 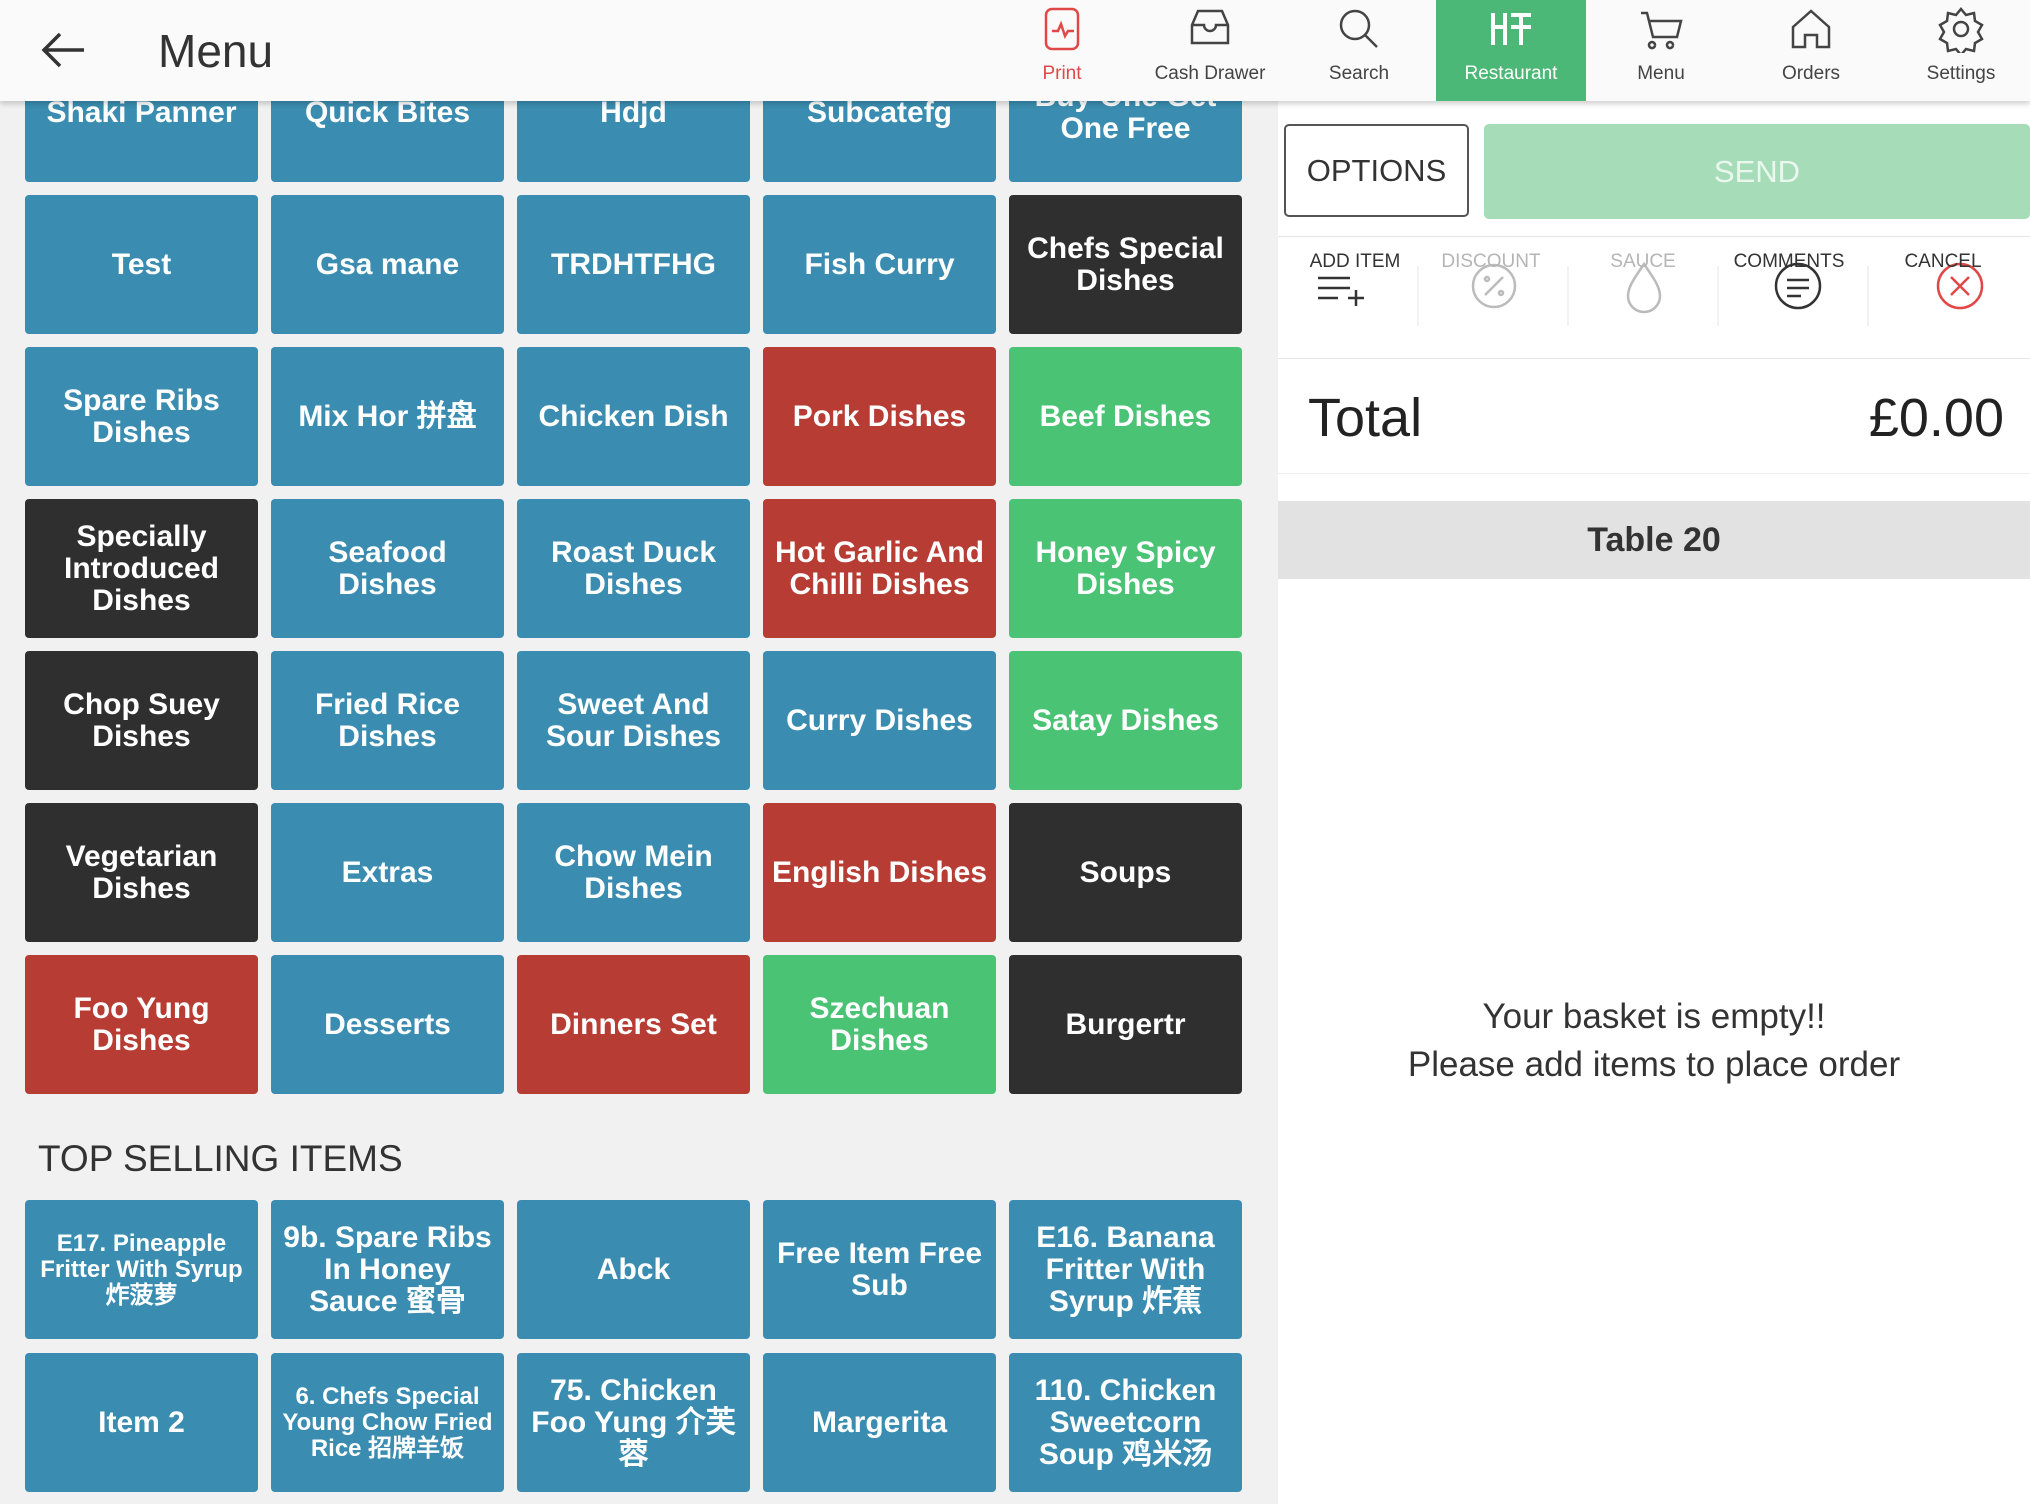 What do you see at coordinates (387, 1024) in the screenshot?
I see `category-tile: Desserts` at bounding box center [387, 1024].